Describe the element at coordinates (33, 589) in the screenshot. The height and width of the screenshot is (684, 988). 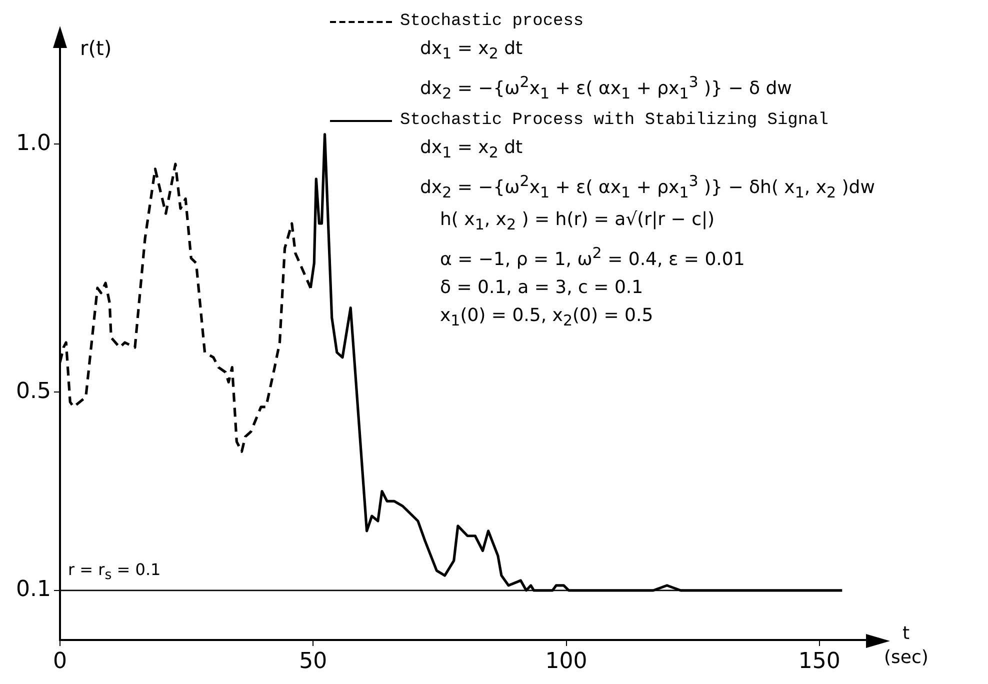
I see `y-tick-label: 0.1` at that location.